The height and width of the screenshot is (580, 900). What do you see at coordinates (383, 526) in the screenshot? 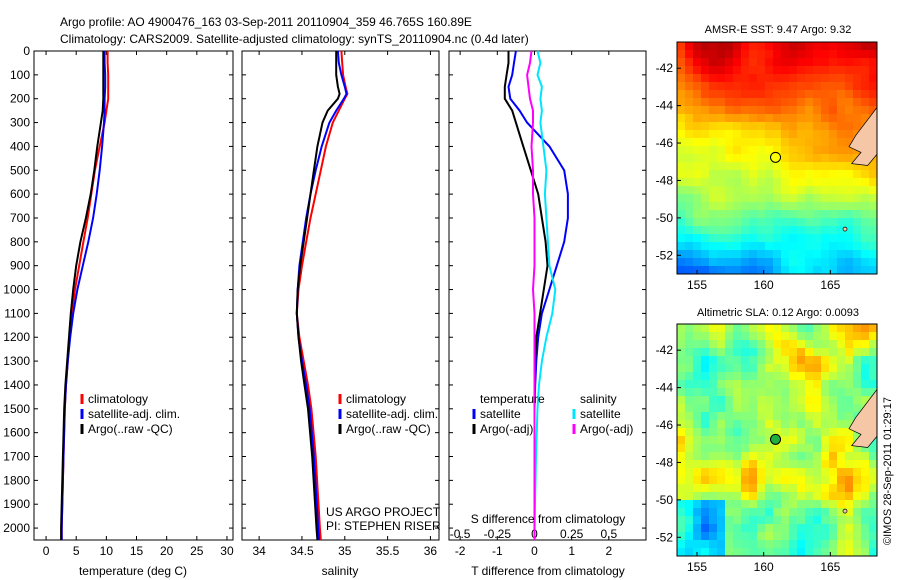
I see `pi-annotation: PI: STEPHEN RISER` at bounding box center [383, 526].